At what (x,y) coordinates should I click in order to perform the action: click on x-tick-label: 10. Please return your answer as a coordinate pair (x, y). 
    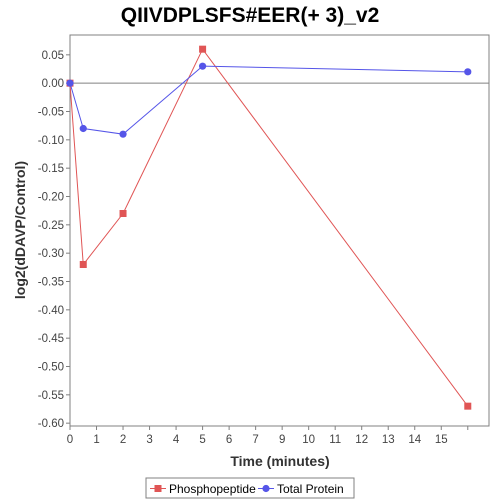
    Looking at the image, I should click on (308, 440).